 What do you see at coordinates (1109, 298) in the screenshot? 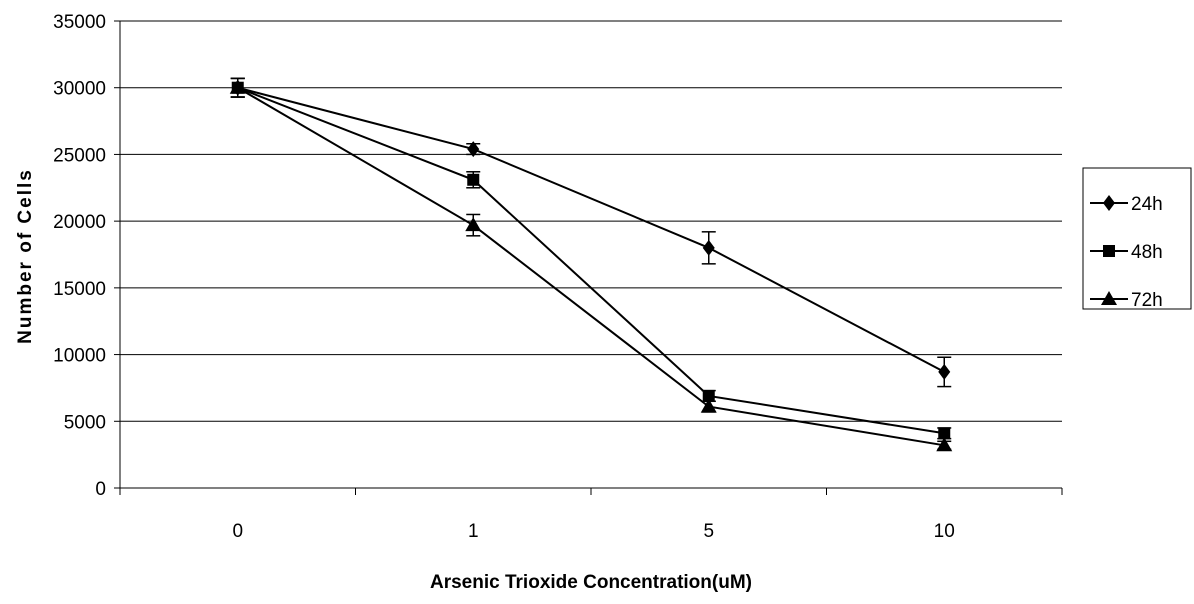
I see `legend-marker-triangle` at bounding box center [1109, 298].